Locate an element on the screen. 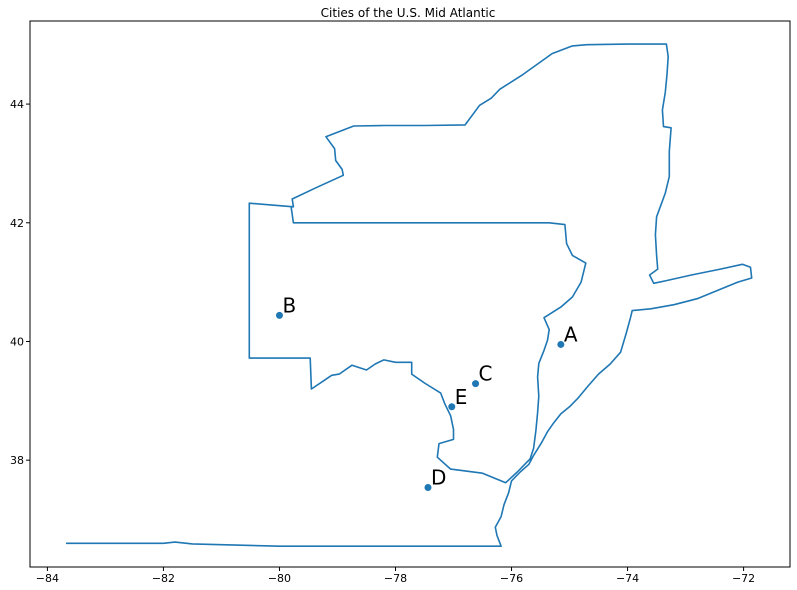 This screenshot has width=797, height=590. x-tick-label: −82 is located at coordinates (163, 578).